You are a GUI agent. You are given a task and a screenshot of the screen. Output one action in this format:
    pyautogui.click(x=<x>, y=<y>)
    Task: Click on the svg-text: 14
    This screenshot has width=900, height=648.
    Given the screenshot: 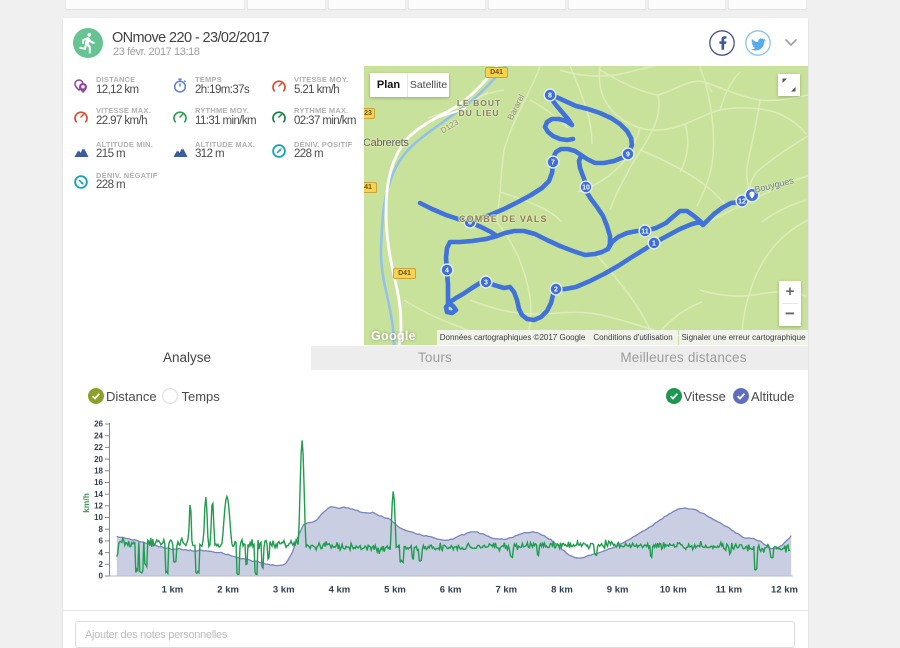 What is the action you would take?
    pyautogui.click(x=98, y=494)
    